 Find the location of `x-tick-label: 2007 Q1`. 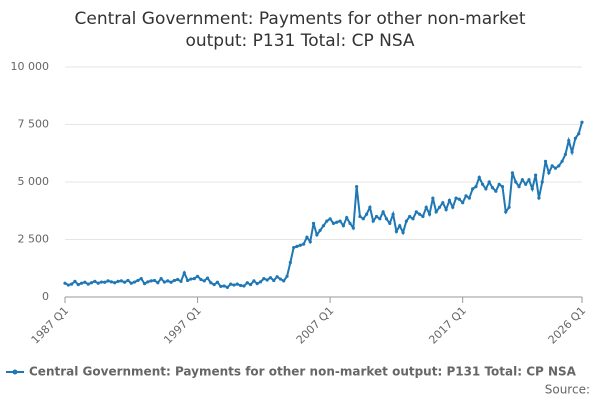

x-tick-label: 2007 Q1 is located at coordinates (315, 325).